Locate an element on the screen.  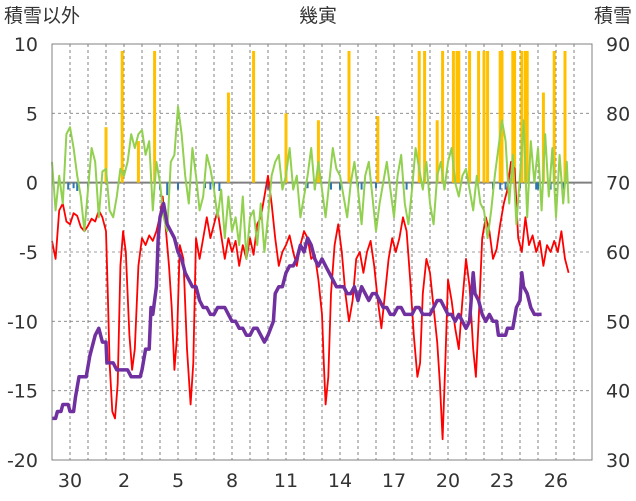
right-tick-label: 40 is located at coordinates (618, 392).